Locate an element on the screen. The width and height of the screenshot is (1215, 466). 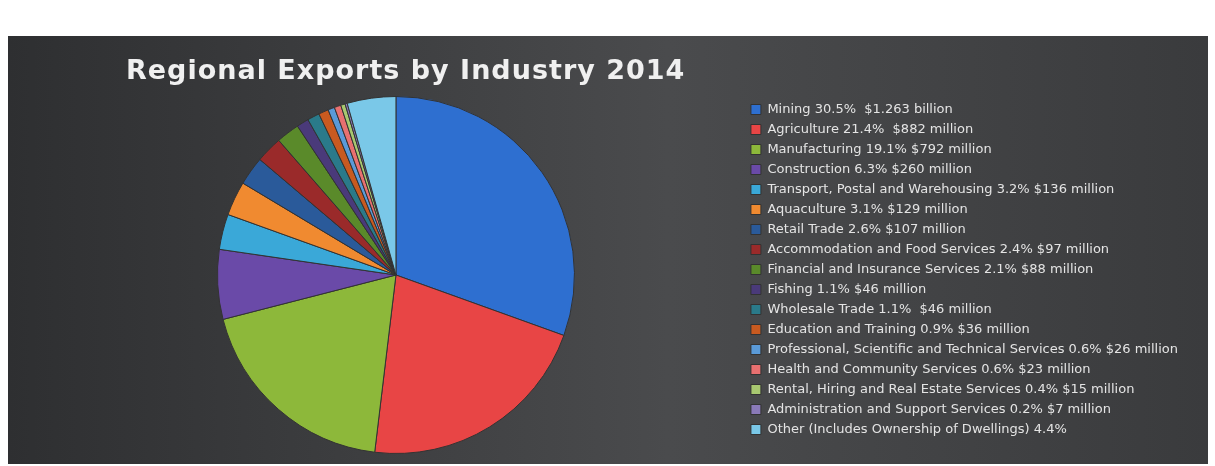
legend-label: Administration and Support Services 0.2% $7 million is located at coordinates (939, 408).